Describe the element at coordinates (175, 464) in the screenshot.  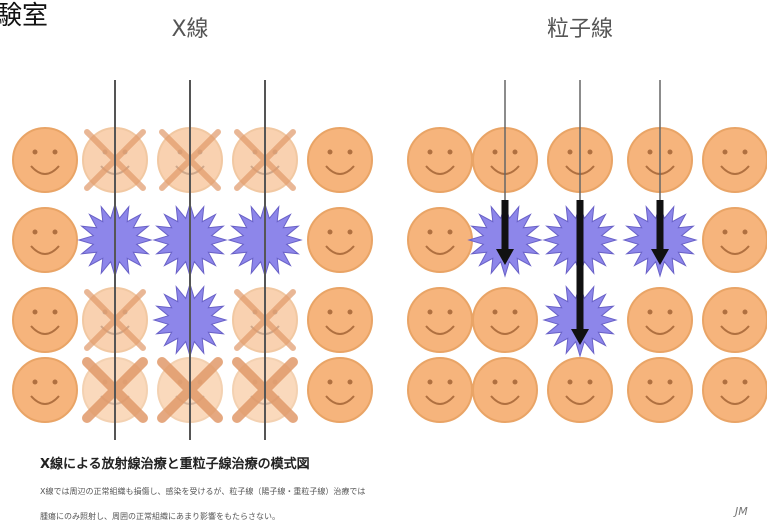
I see `caption-title: X線による放射線治療と重粒子線治療の模式図` at that location.